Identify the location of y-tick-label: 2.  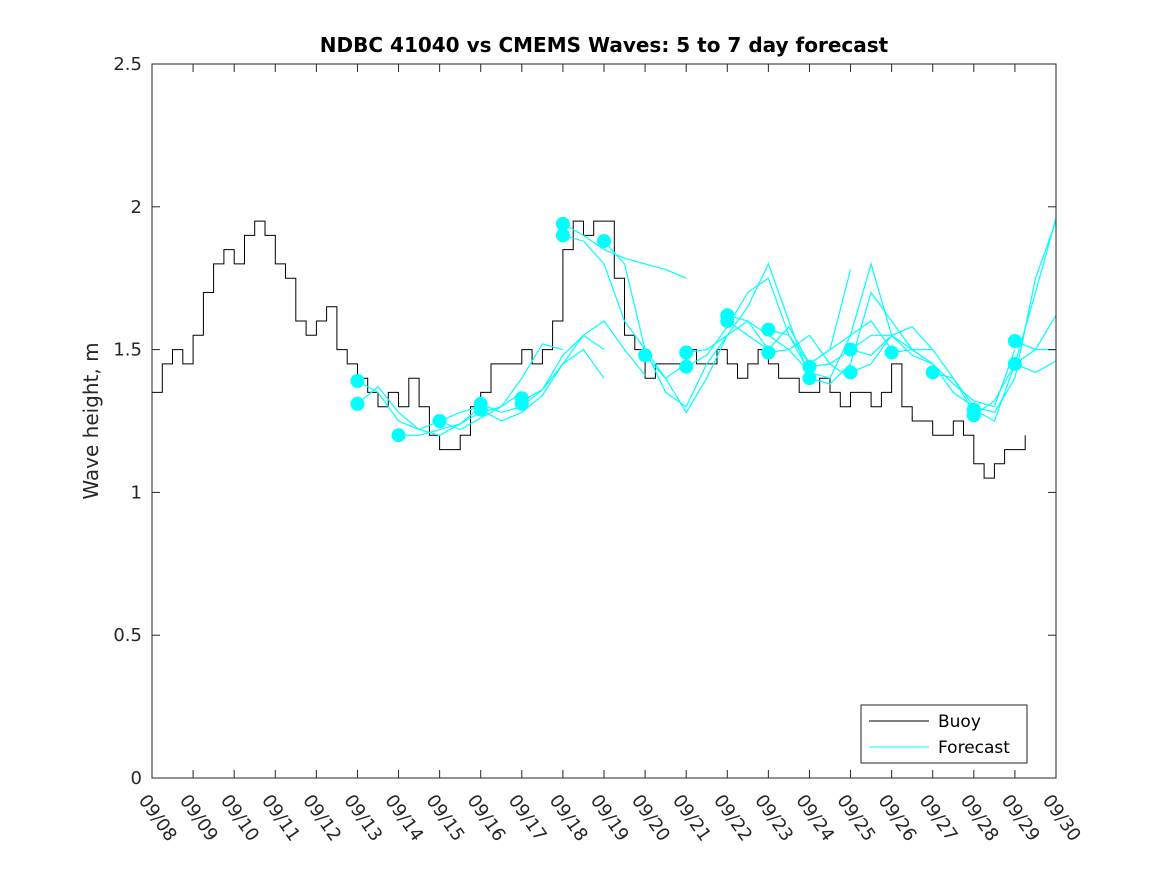
(136, 207).